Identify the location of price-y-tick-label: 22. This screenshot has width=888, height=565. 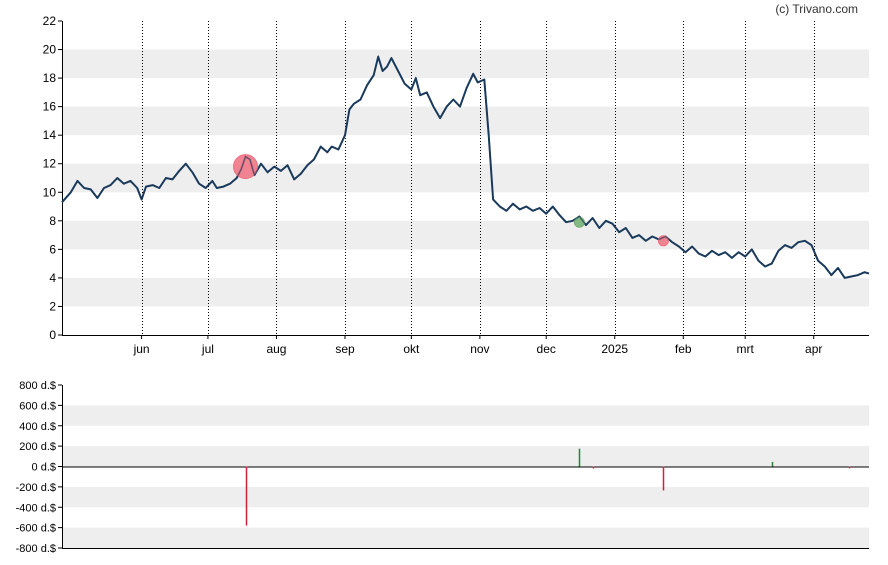
(50, 21).